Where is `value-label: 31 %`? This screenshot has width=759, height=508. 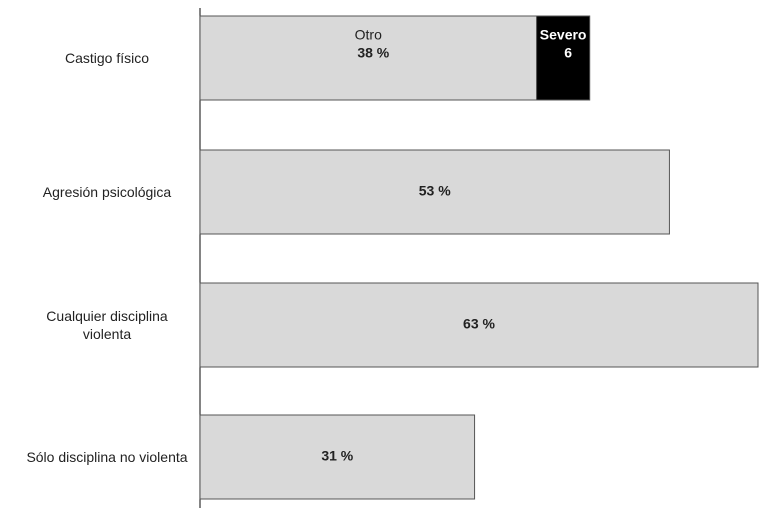 value-label: 31 % is located at coordinates (337, 456).